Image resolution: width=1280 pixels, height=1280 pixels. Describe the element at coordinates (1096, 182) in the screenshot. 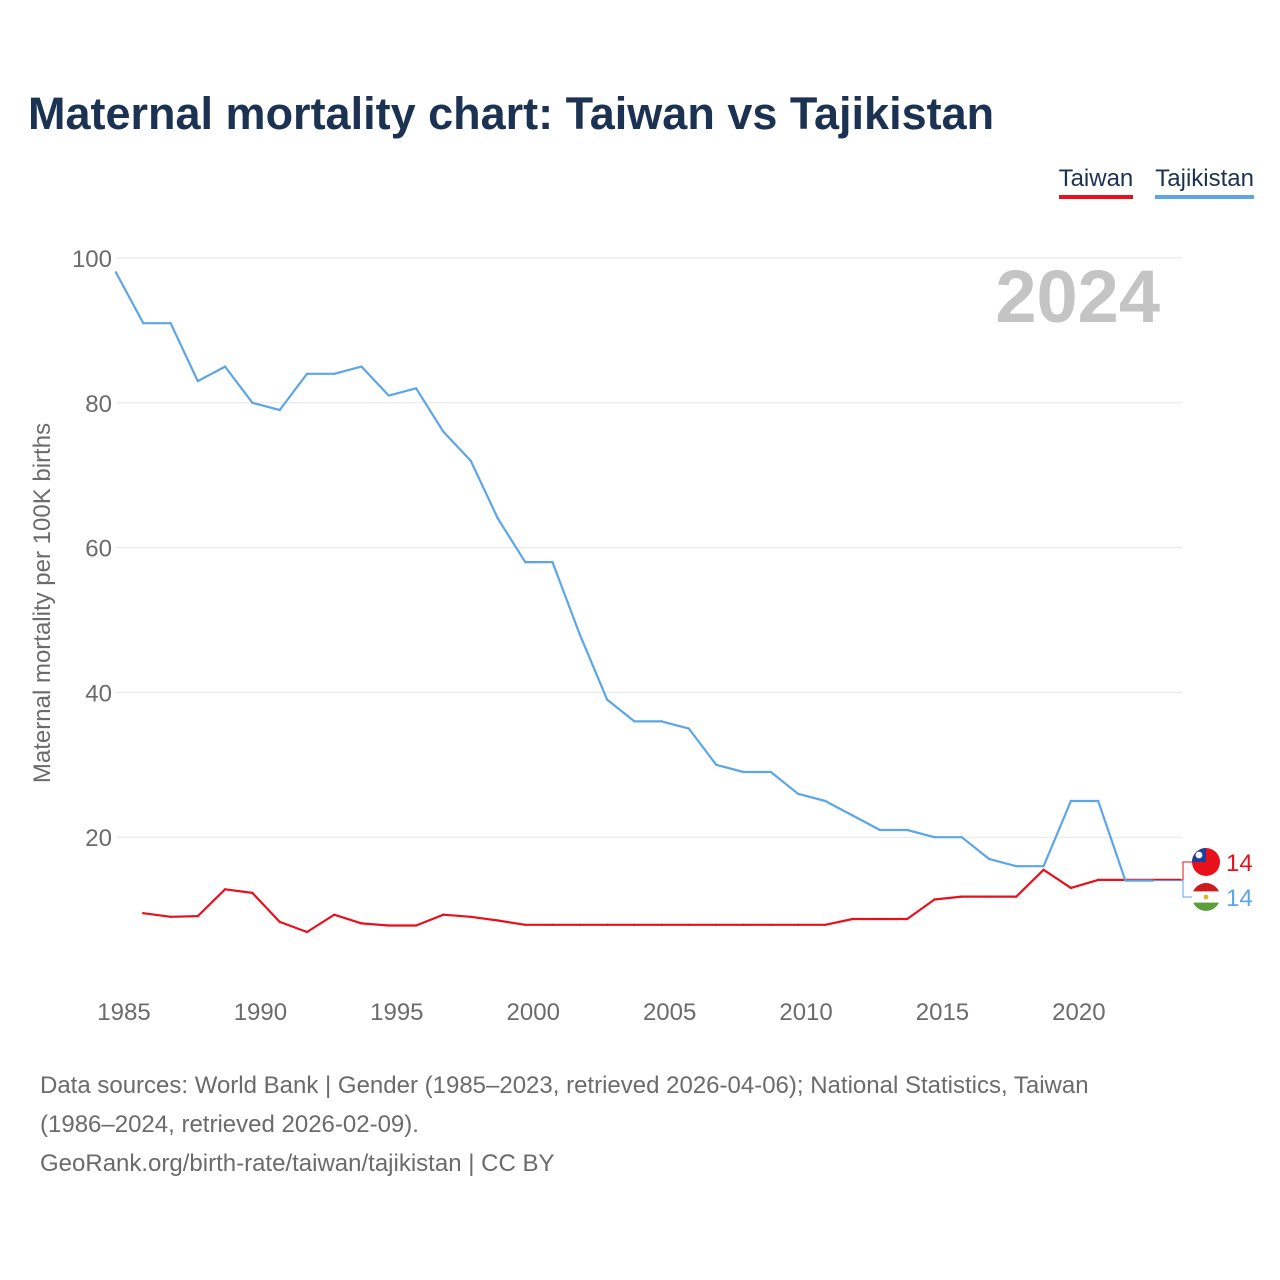

I see `legend-item-taiwan: Taiwan` at that location.